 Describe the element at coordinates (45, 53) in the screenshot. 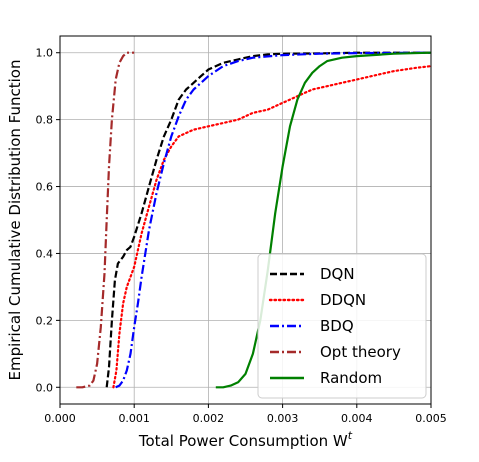

I see `y-tick-label: 1.0` at that location.